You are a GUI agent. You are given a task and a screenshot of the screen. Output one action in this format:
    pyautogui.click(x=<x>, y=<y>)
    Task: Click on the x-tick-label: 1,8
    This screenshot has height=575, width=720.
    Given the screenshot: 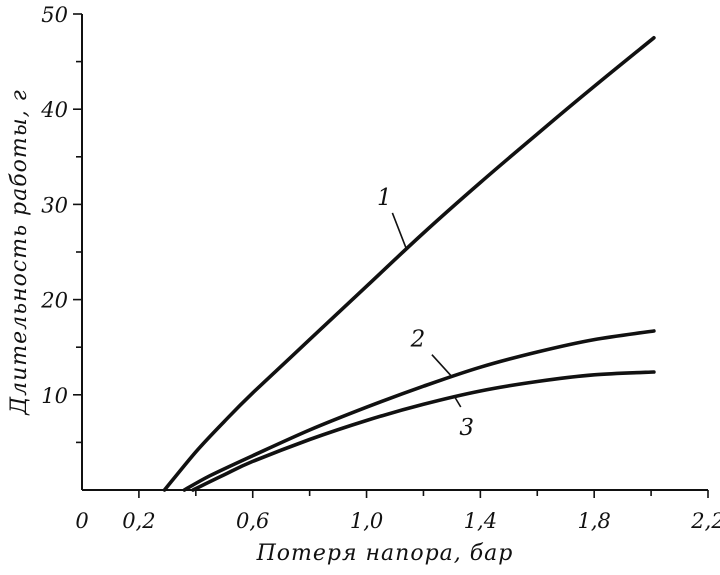 What is the action you would take?
    pyautogui.click(x=593, y=521)
    